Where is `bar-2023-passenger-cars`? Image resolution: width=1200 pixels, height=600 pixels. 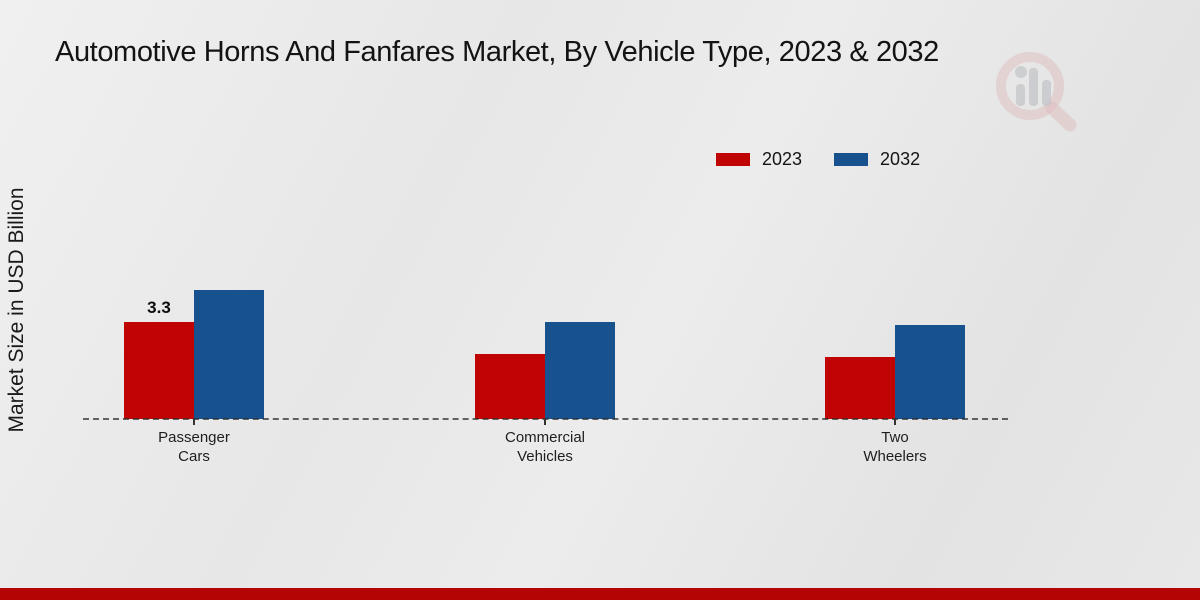 bar-2023-passenger-cars is located at coordinates (159, 370).